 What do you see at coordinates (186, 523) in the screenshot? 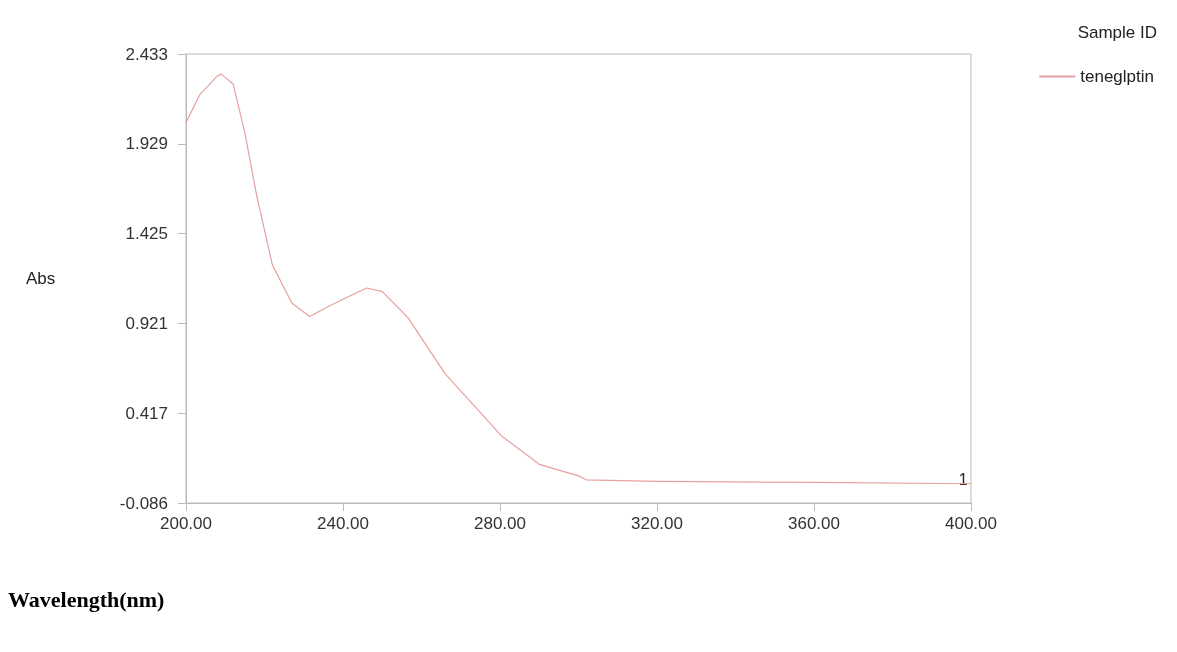
I see `x-tick-label: 200.00` at bounding box center [186, 523].